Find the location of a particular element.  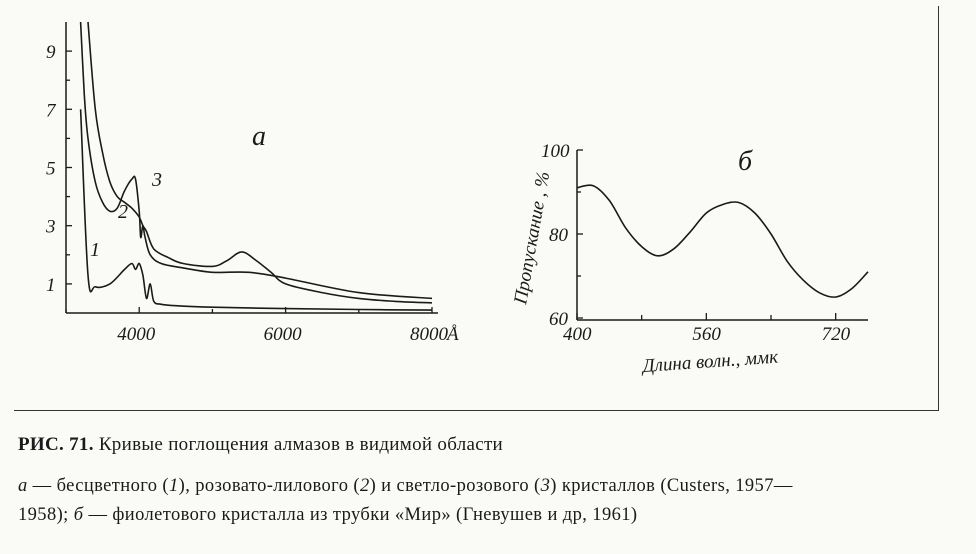

caption-a-letter: а is located at coordinates (23, 486).